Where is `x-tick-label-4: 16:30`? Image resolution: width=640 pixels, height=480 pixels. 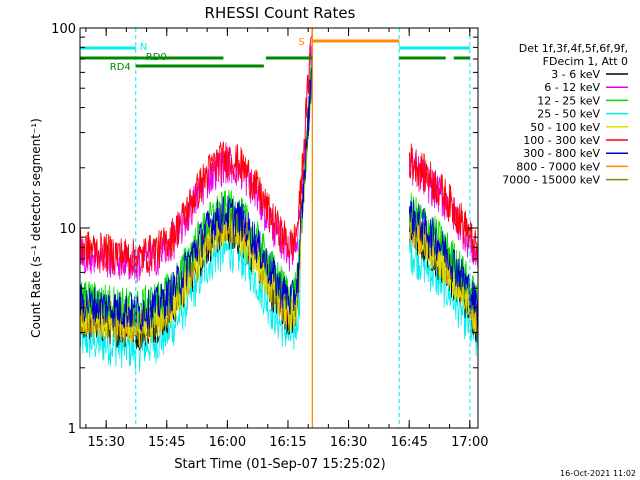 x-tick-label-4: 16:30 is located at coordinates (348, 442).